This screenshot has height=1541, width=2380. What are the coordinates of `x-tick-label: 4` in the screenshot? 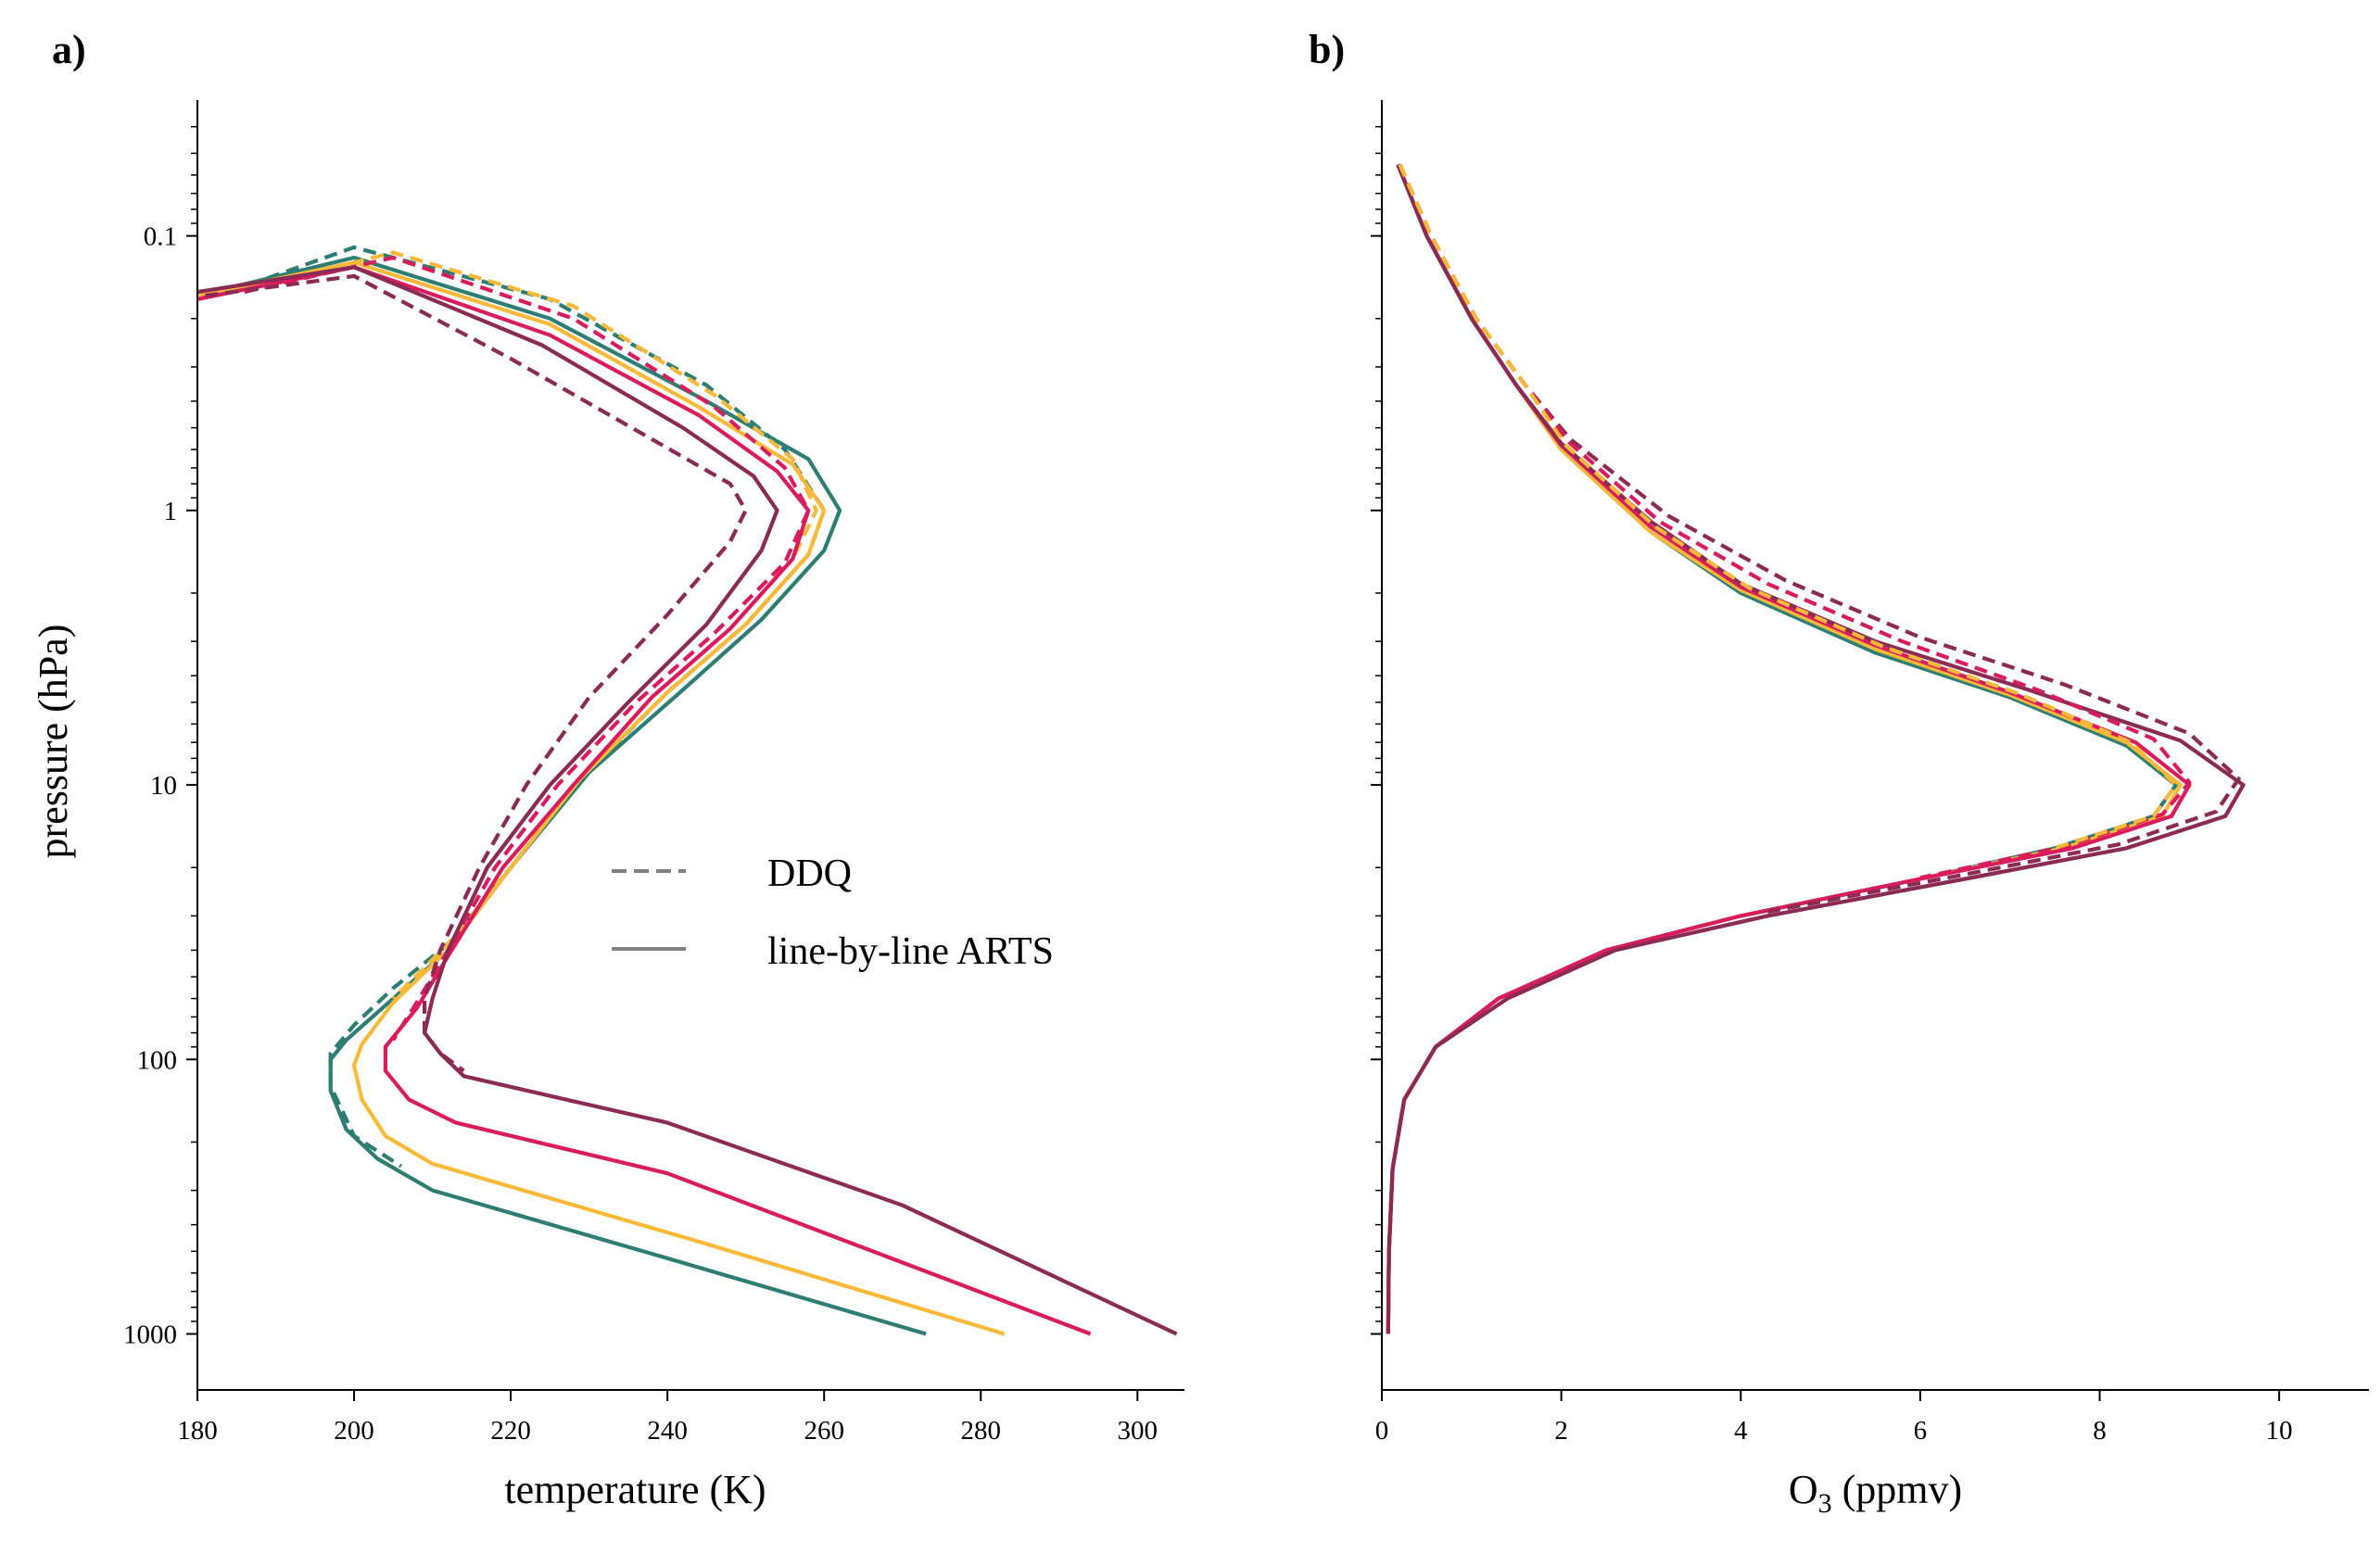 It's located at (1741, 1431).